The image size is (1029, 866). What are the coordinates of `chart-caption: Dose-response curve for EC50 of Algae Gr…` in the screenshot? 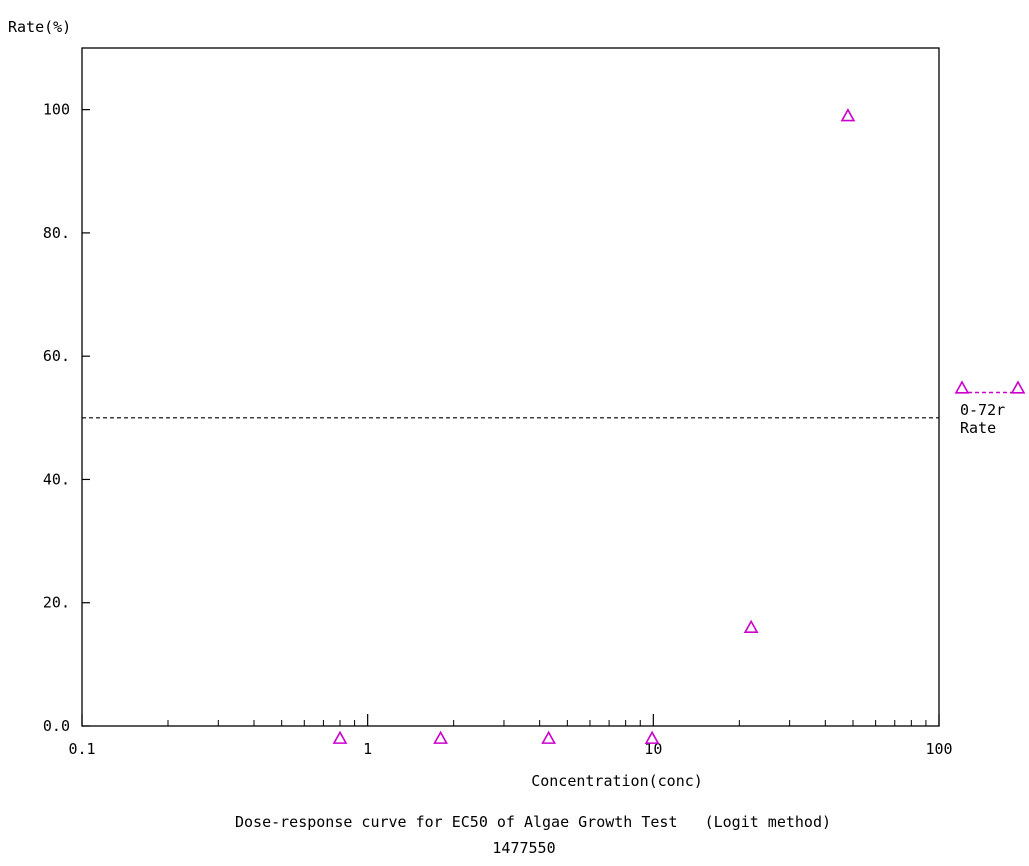 It's located at (533, 822).